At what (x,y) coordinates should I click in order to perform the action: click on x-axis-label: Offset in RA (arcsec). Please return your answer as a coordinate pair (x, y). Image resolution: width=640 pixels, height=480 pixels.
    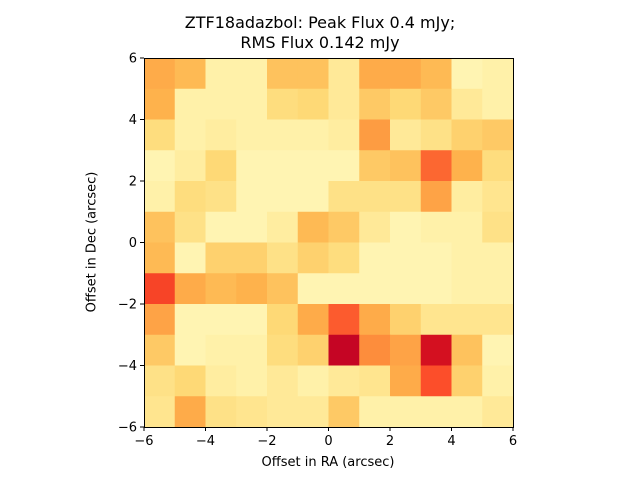
    Looking at the image, I should click on (328, 462).